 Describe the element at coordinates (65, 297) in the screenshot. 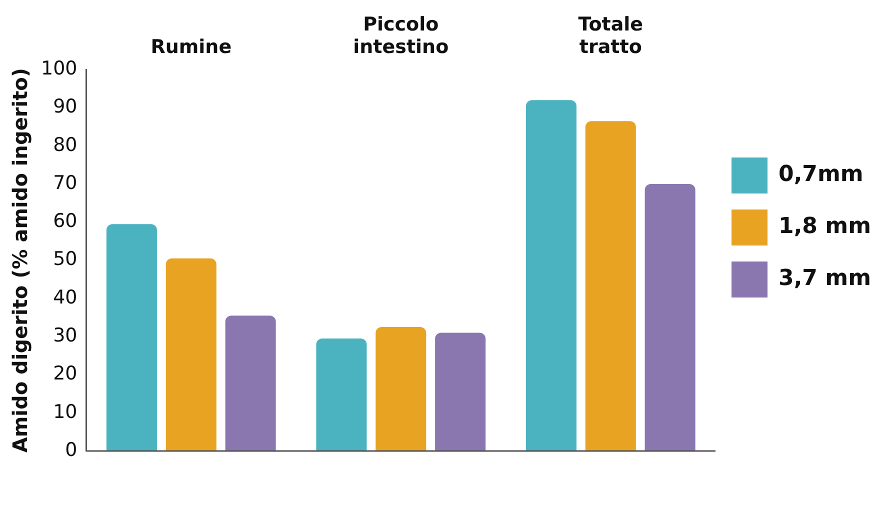

I see `y-tick-label: 40` at that location.